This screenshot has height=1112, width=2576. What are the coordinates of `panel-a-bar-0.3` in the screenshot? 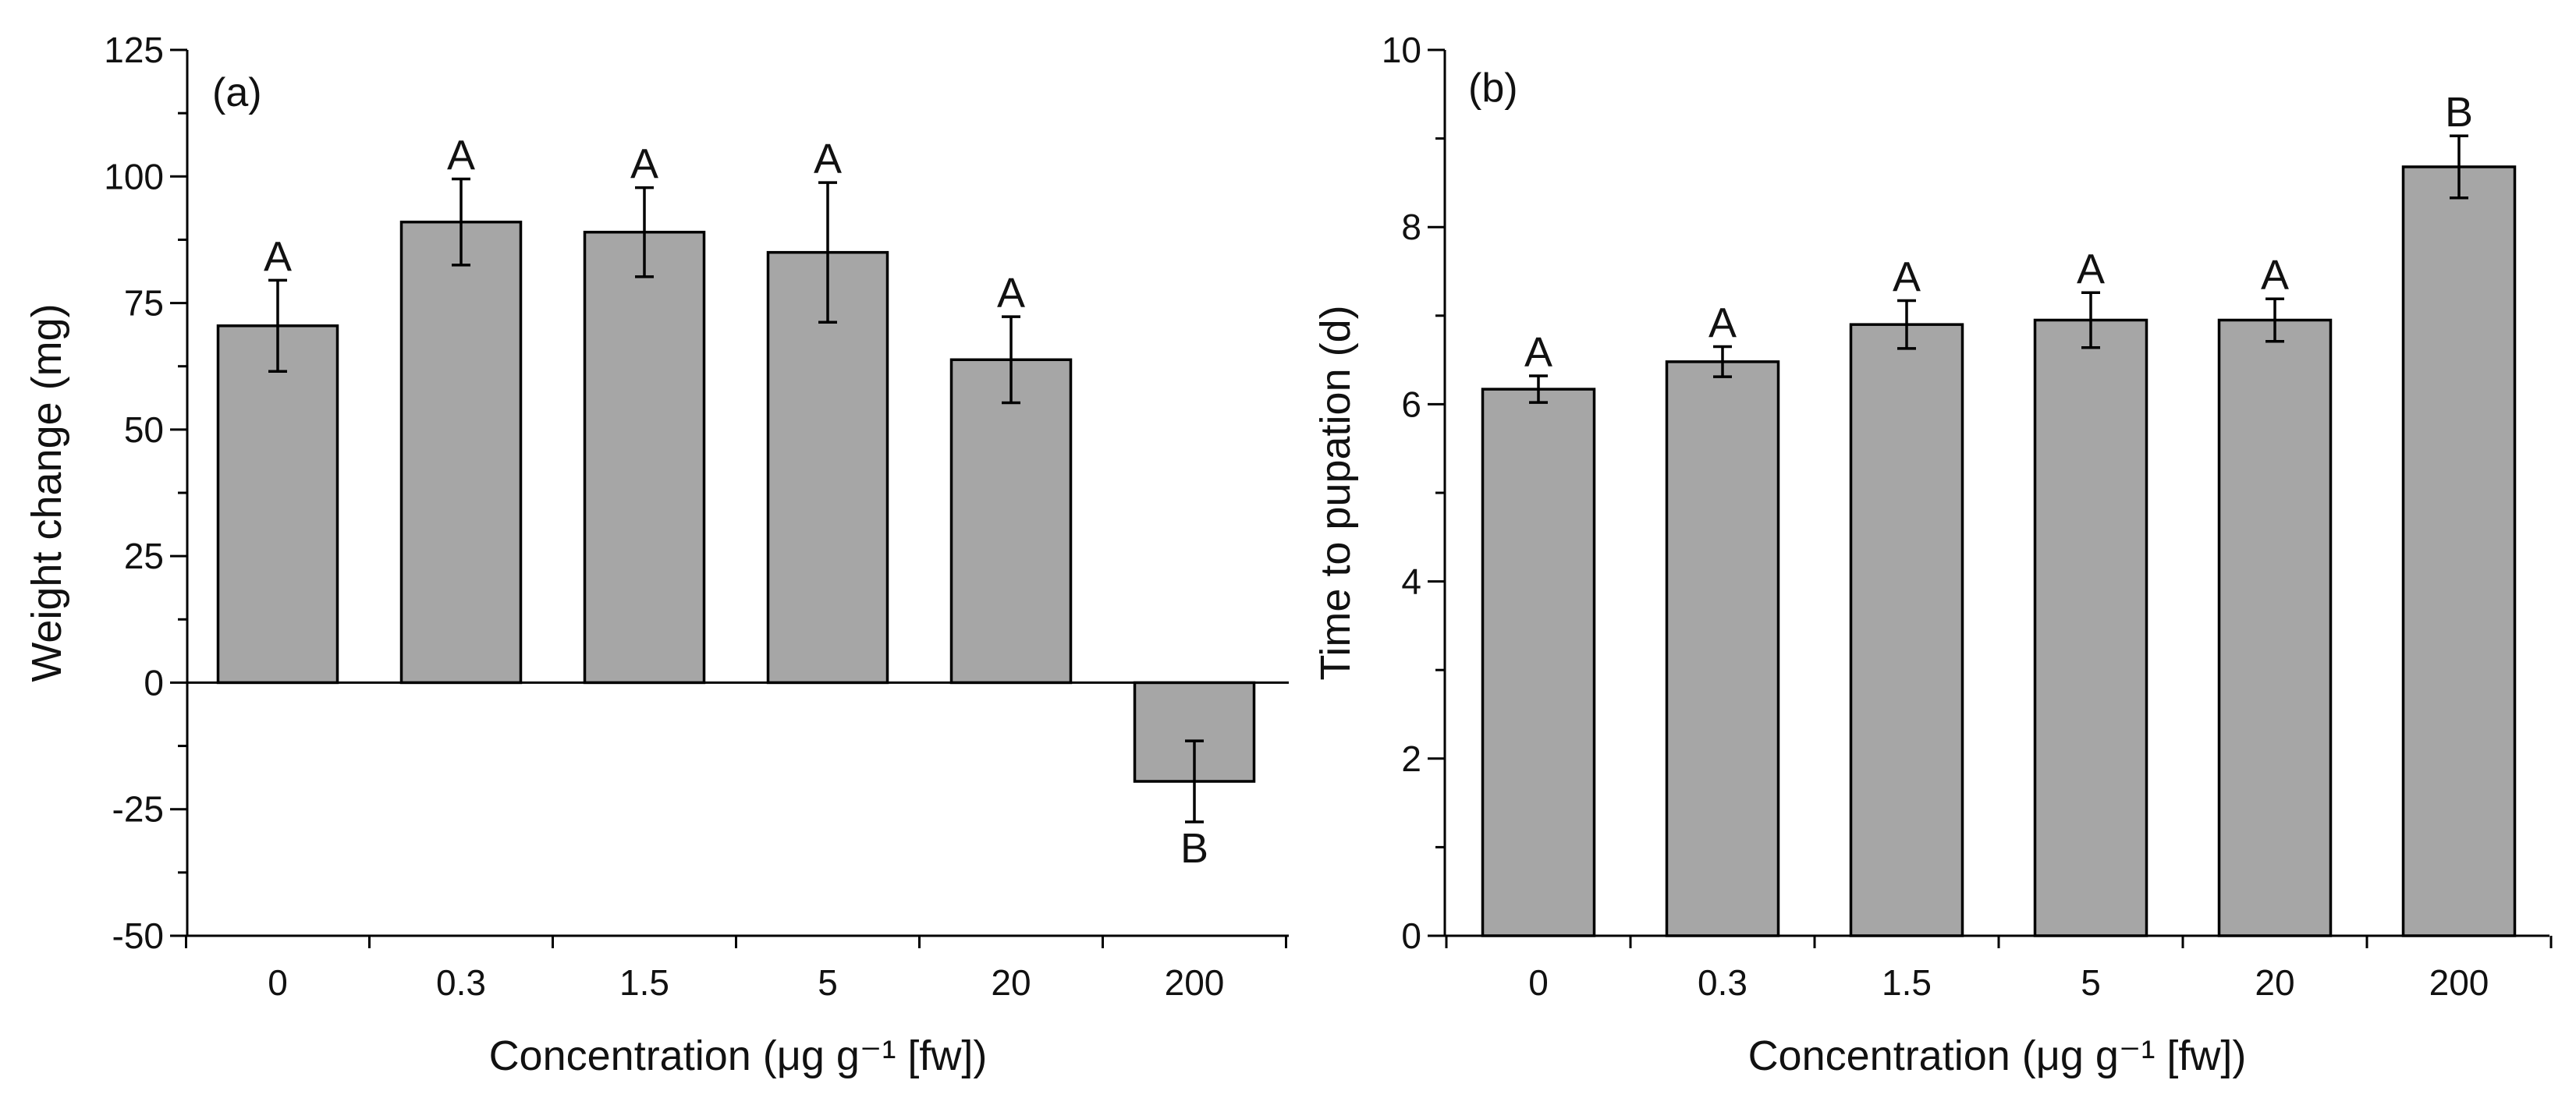 It's located at (461, 452).